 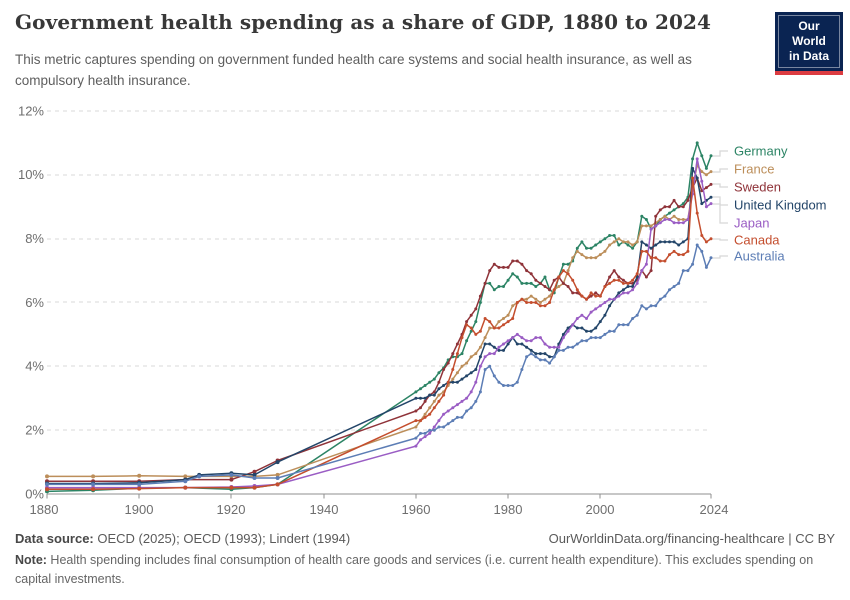 What do you see at coordinates (757, 187) in the screenshot?
I see `legend-item-sweden: Sweden` at bounding box center [757, 187].